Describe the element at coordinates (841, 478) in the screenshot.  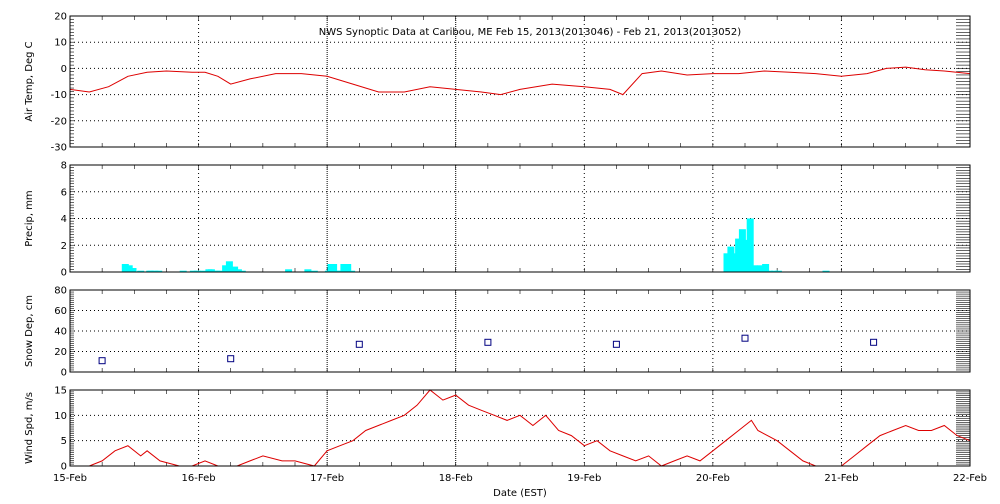
I see `x-tick-label: 21-Feb` at that location.